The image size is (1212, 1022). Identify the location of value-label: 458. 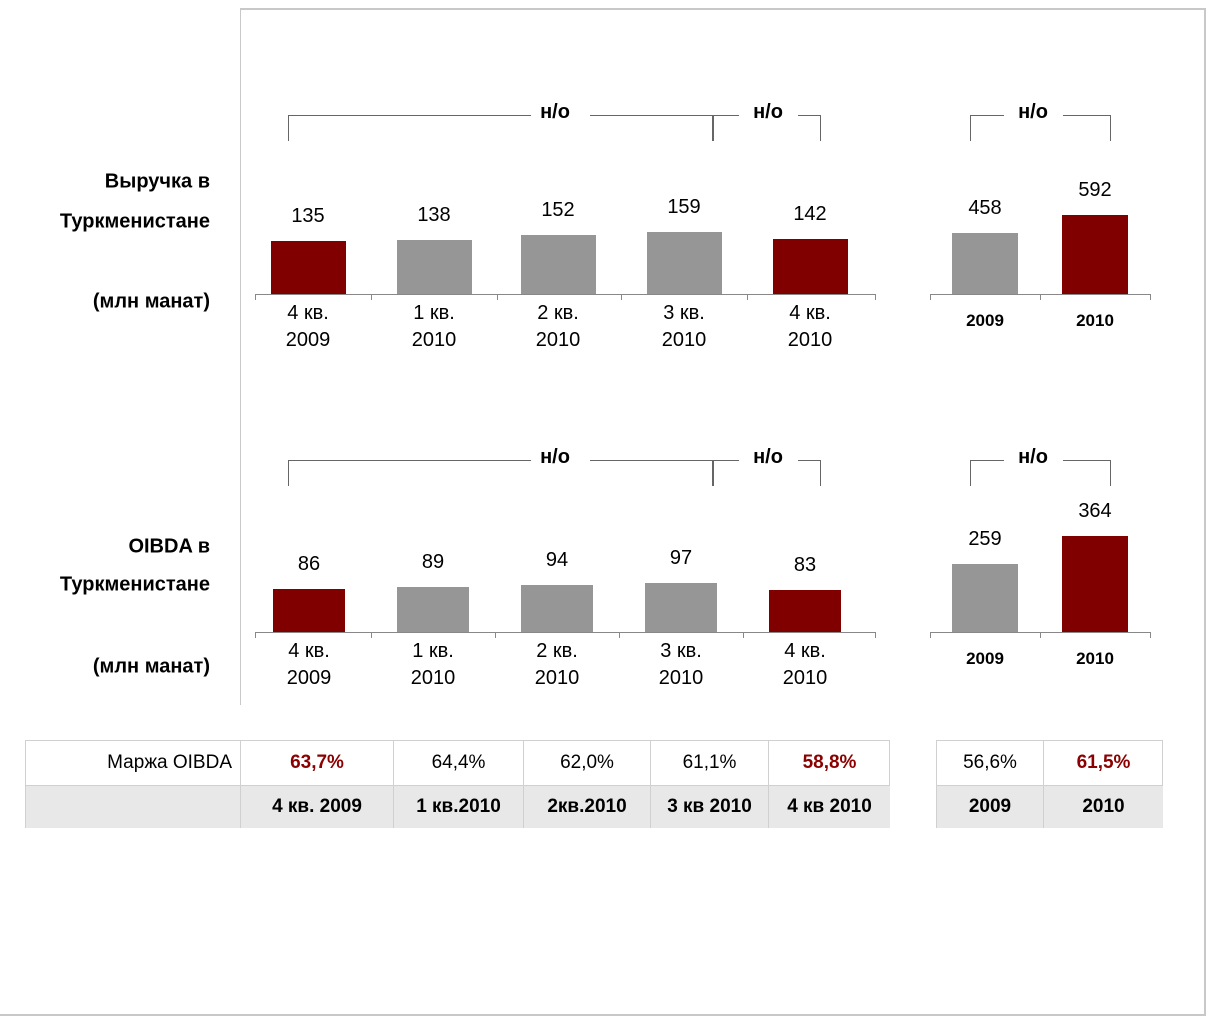
(985, 207).